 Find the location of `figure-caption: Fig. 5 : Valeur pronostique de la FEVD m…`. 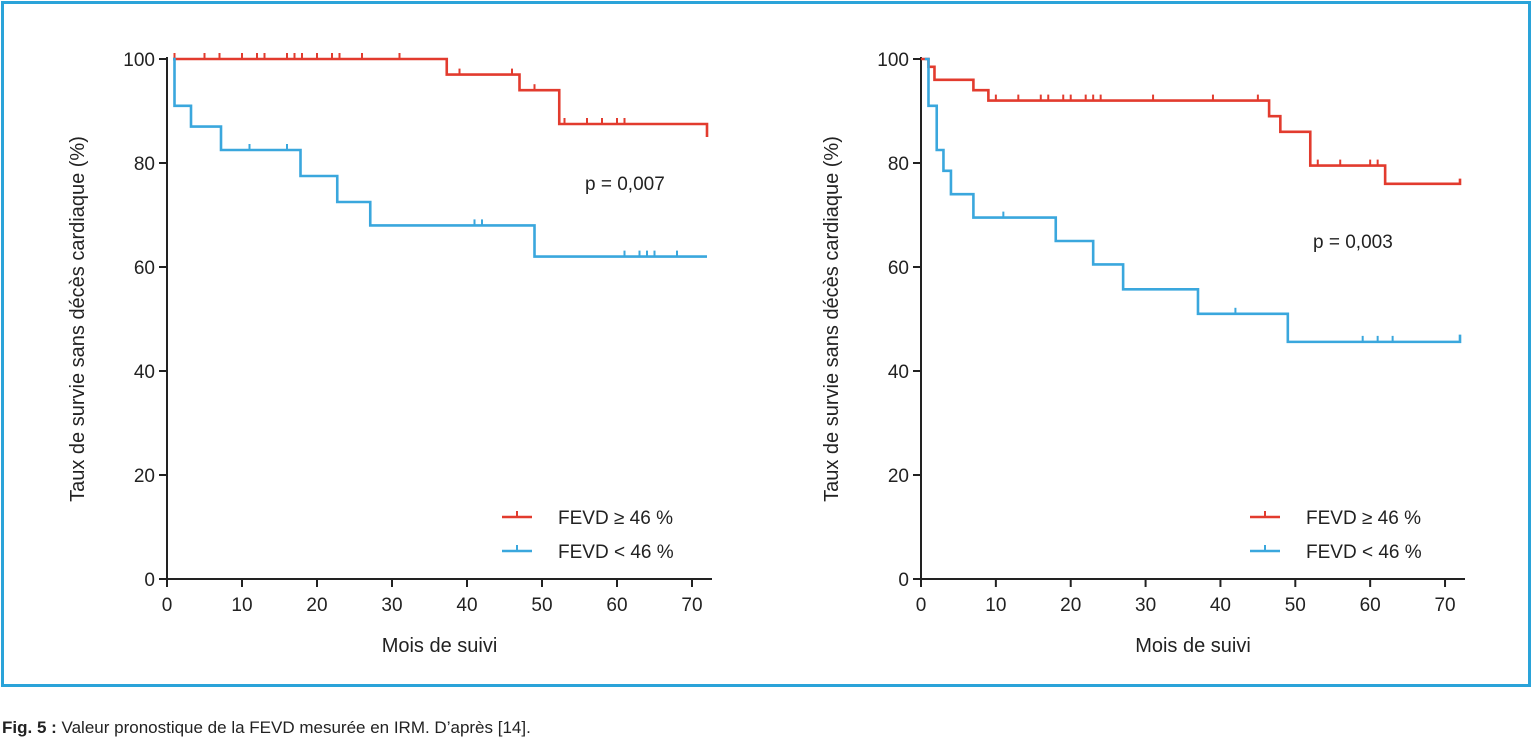

figure-caption: Fig. 5 : Valeur pronostique de la FEVD m… is located at coordinates (266, 728).